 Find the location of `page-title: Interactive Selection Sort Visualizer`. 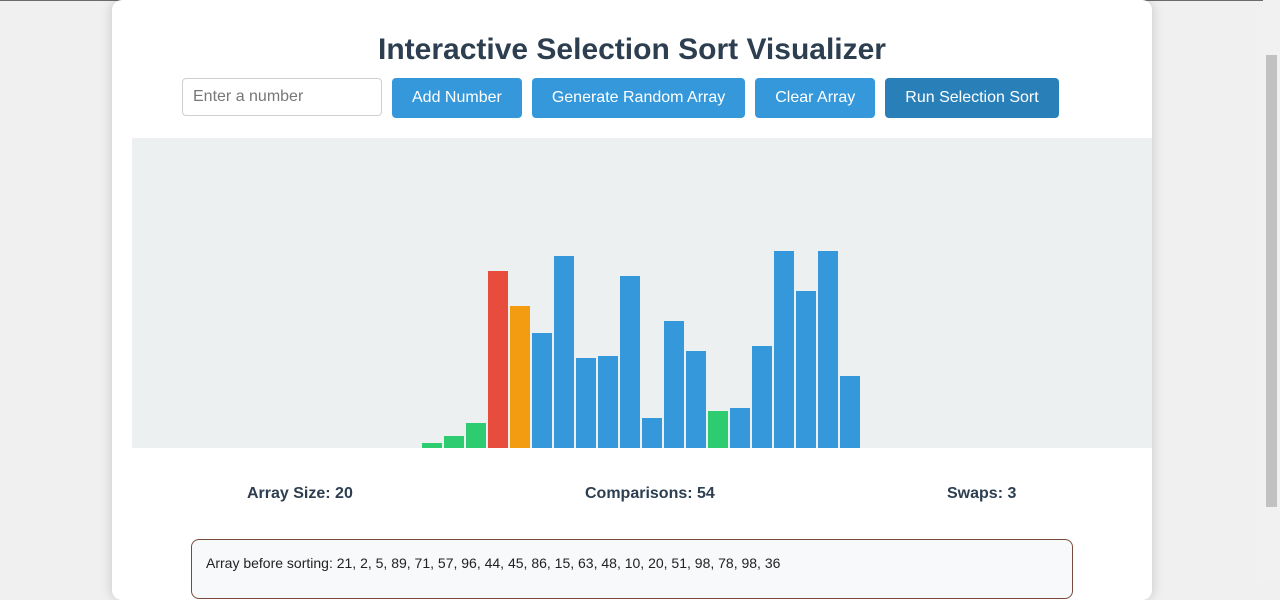

page-title: Interactive Selection Sort Visualizer is located at coordinates (632, 49).